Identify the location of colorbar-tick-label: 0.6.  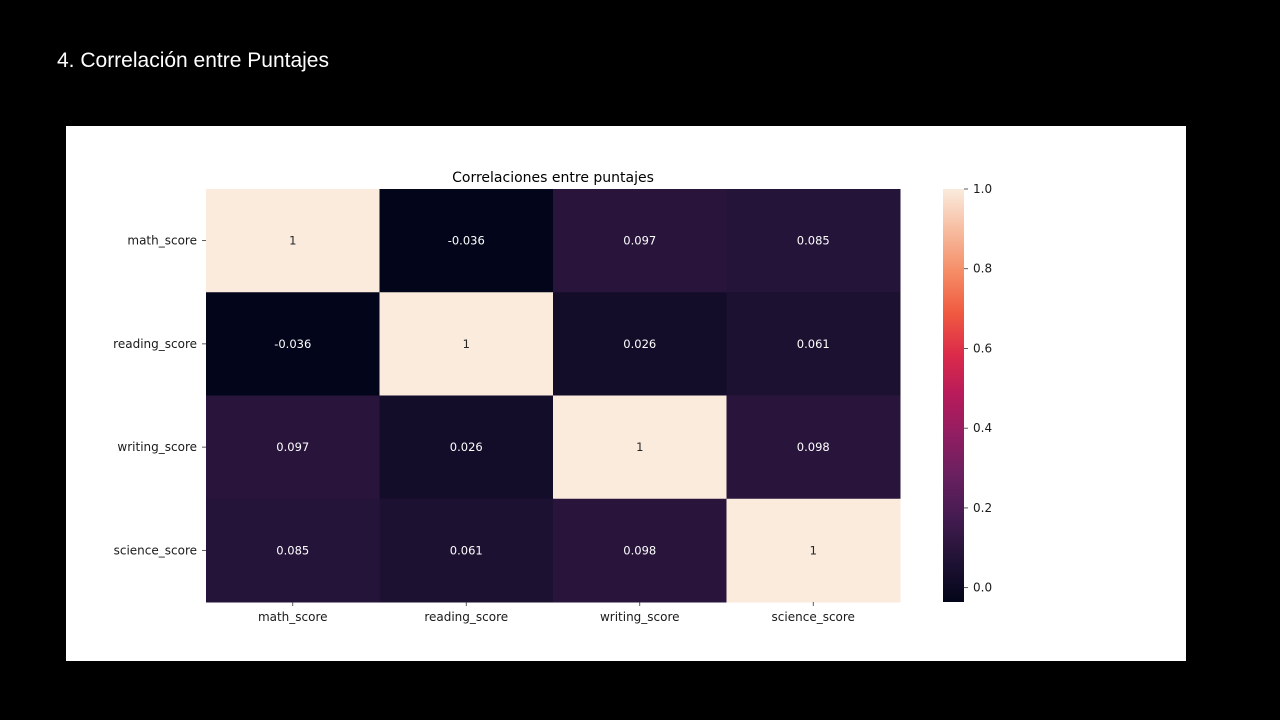
(982, 348).